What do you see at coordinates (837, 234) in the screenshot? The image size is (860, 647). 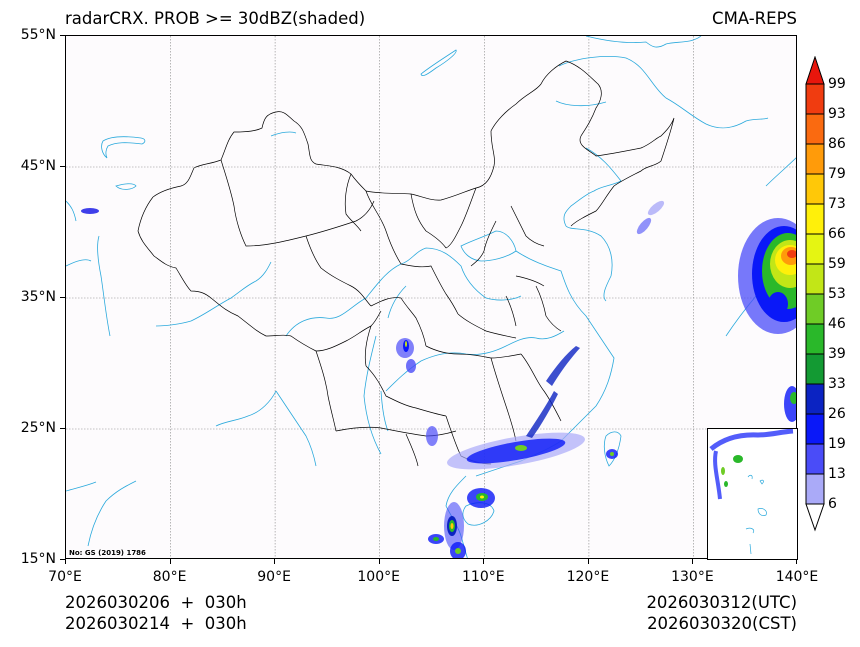 I see `colorbar-label-66: 66` at bounding box center [837, 234].